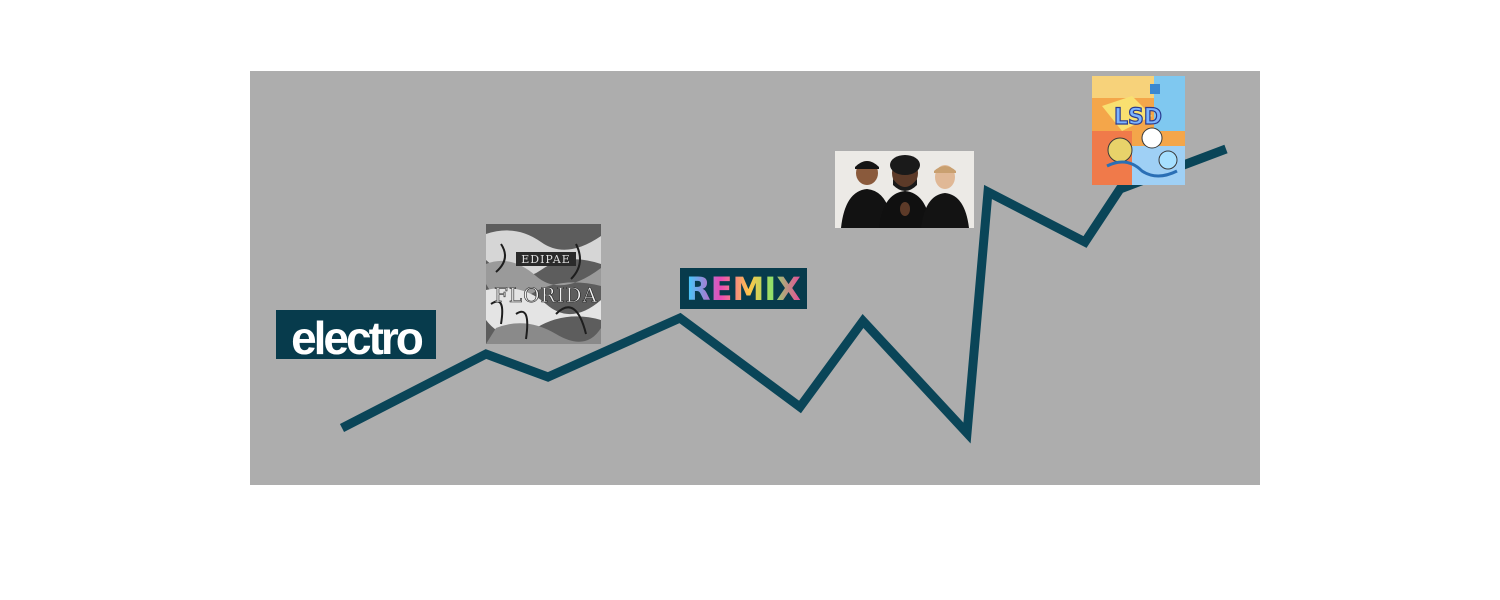  I want to click on album-cover-lsd: LSD, so click(1138, 130).